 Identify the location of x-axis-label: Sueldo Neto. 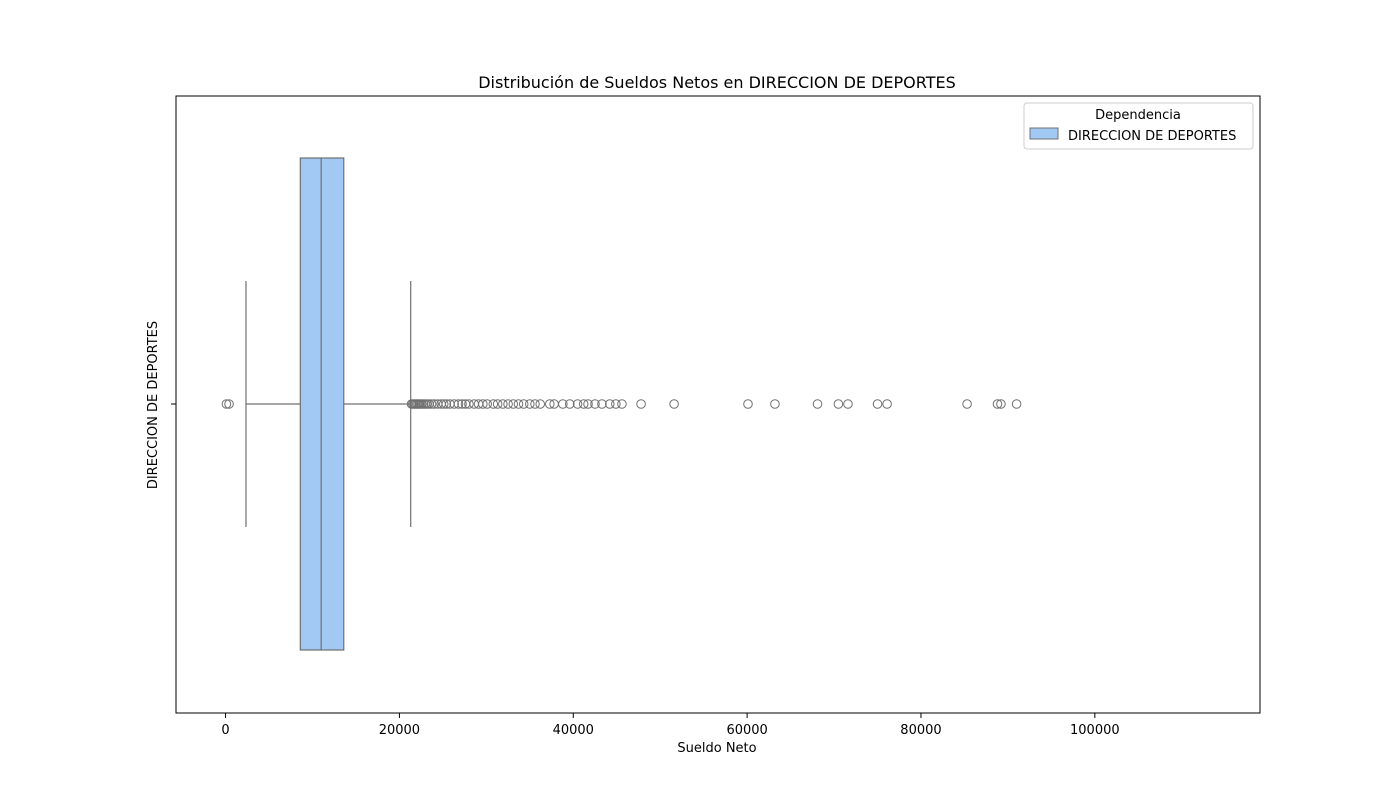
(716, 748).